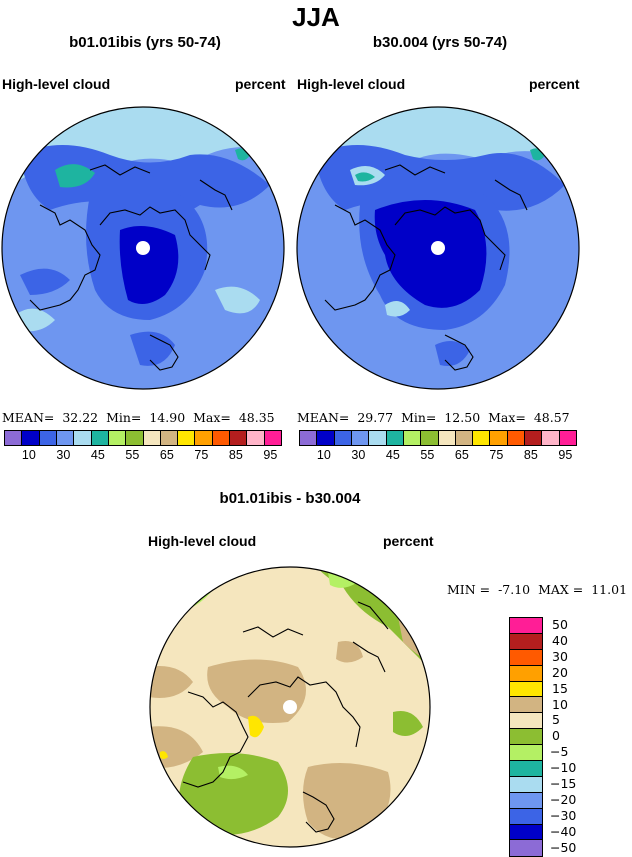 The image size is (632, 857). I want to click on panel-1-units: percent, so click(260, 84).